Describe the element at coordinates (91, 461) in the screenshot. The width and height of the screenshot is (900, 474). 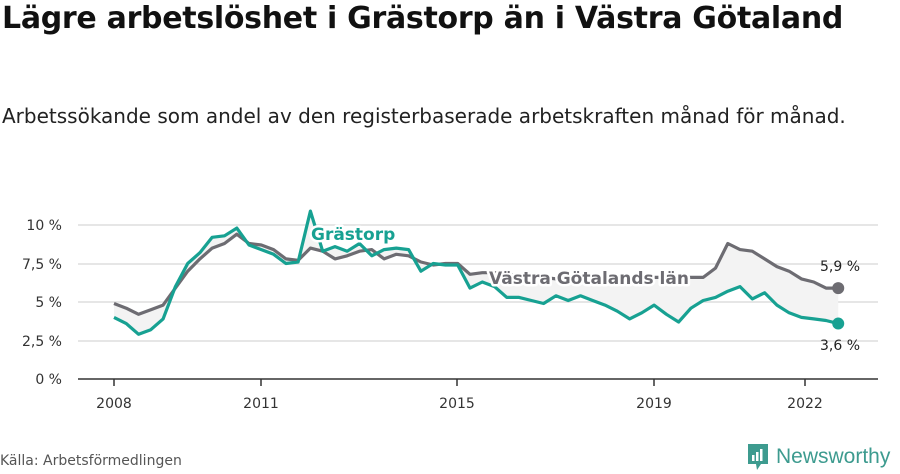
I see `source-note: Källa: Arbetsförmedlingen` at that location.